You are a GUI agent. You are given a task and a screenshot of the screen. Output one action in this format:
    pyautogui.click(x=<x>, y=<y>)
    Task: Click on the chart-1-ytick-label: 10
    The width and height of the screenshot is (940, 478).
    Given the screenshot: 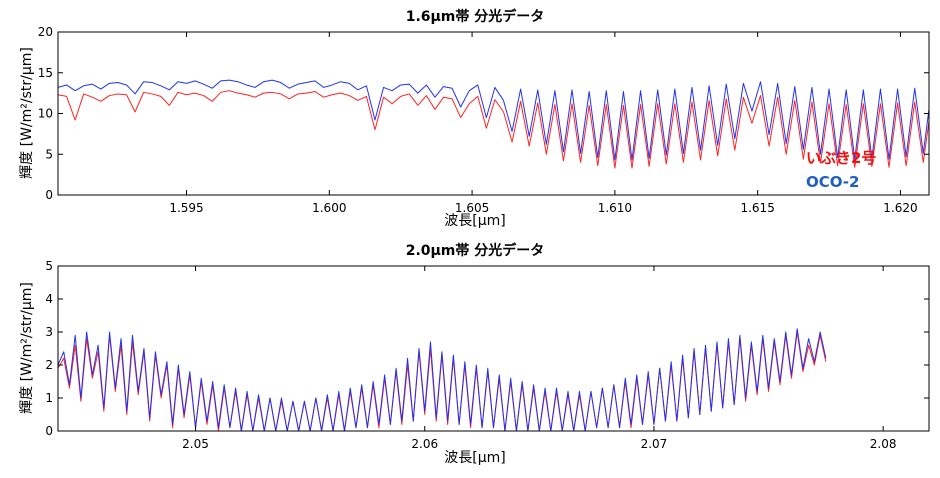 What is the action you would take?
    pyautogui.click(x=45, y=114)
    